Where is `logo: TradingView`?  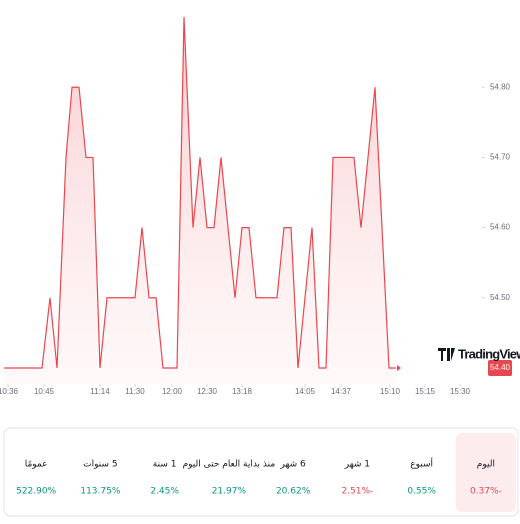 logo: TradingView is located at coordinates (479, 353).